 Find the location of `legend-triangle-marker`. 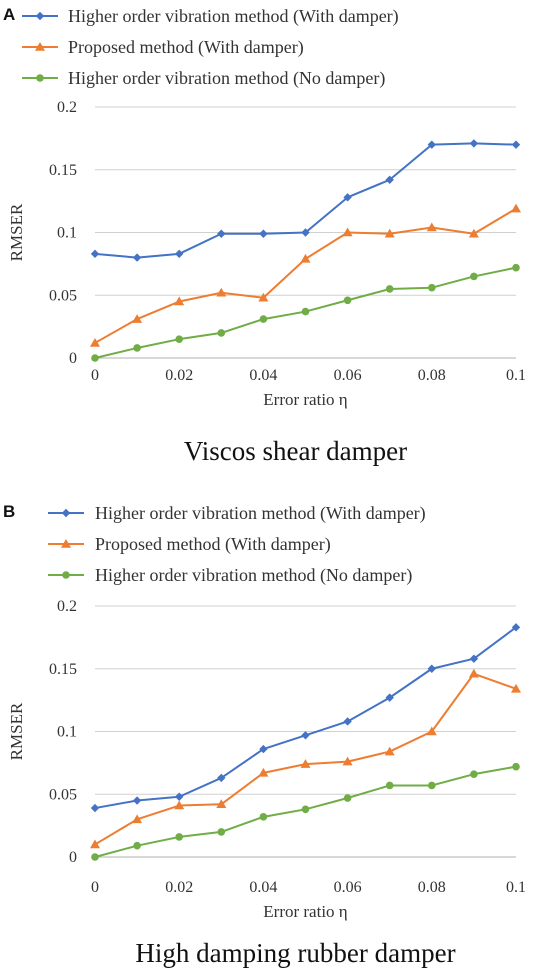

legend-triangle-marker is located at coordinates (66, 543).